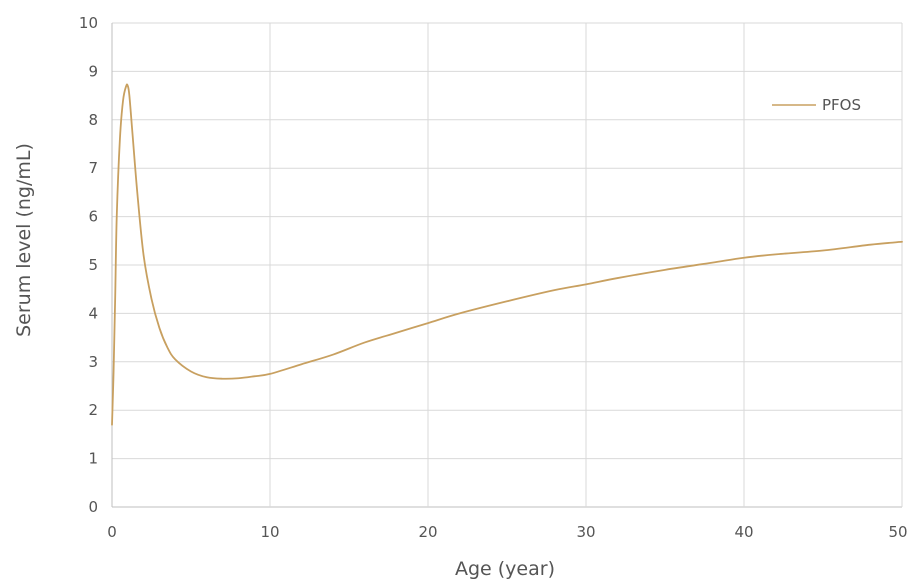 The height and width of the screenshot is (583, 919). What do you see at coordinates (269, 532) in the screenshot?
I see `x-tick-label: 10` at bounding box center [269, 532].